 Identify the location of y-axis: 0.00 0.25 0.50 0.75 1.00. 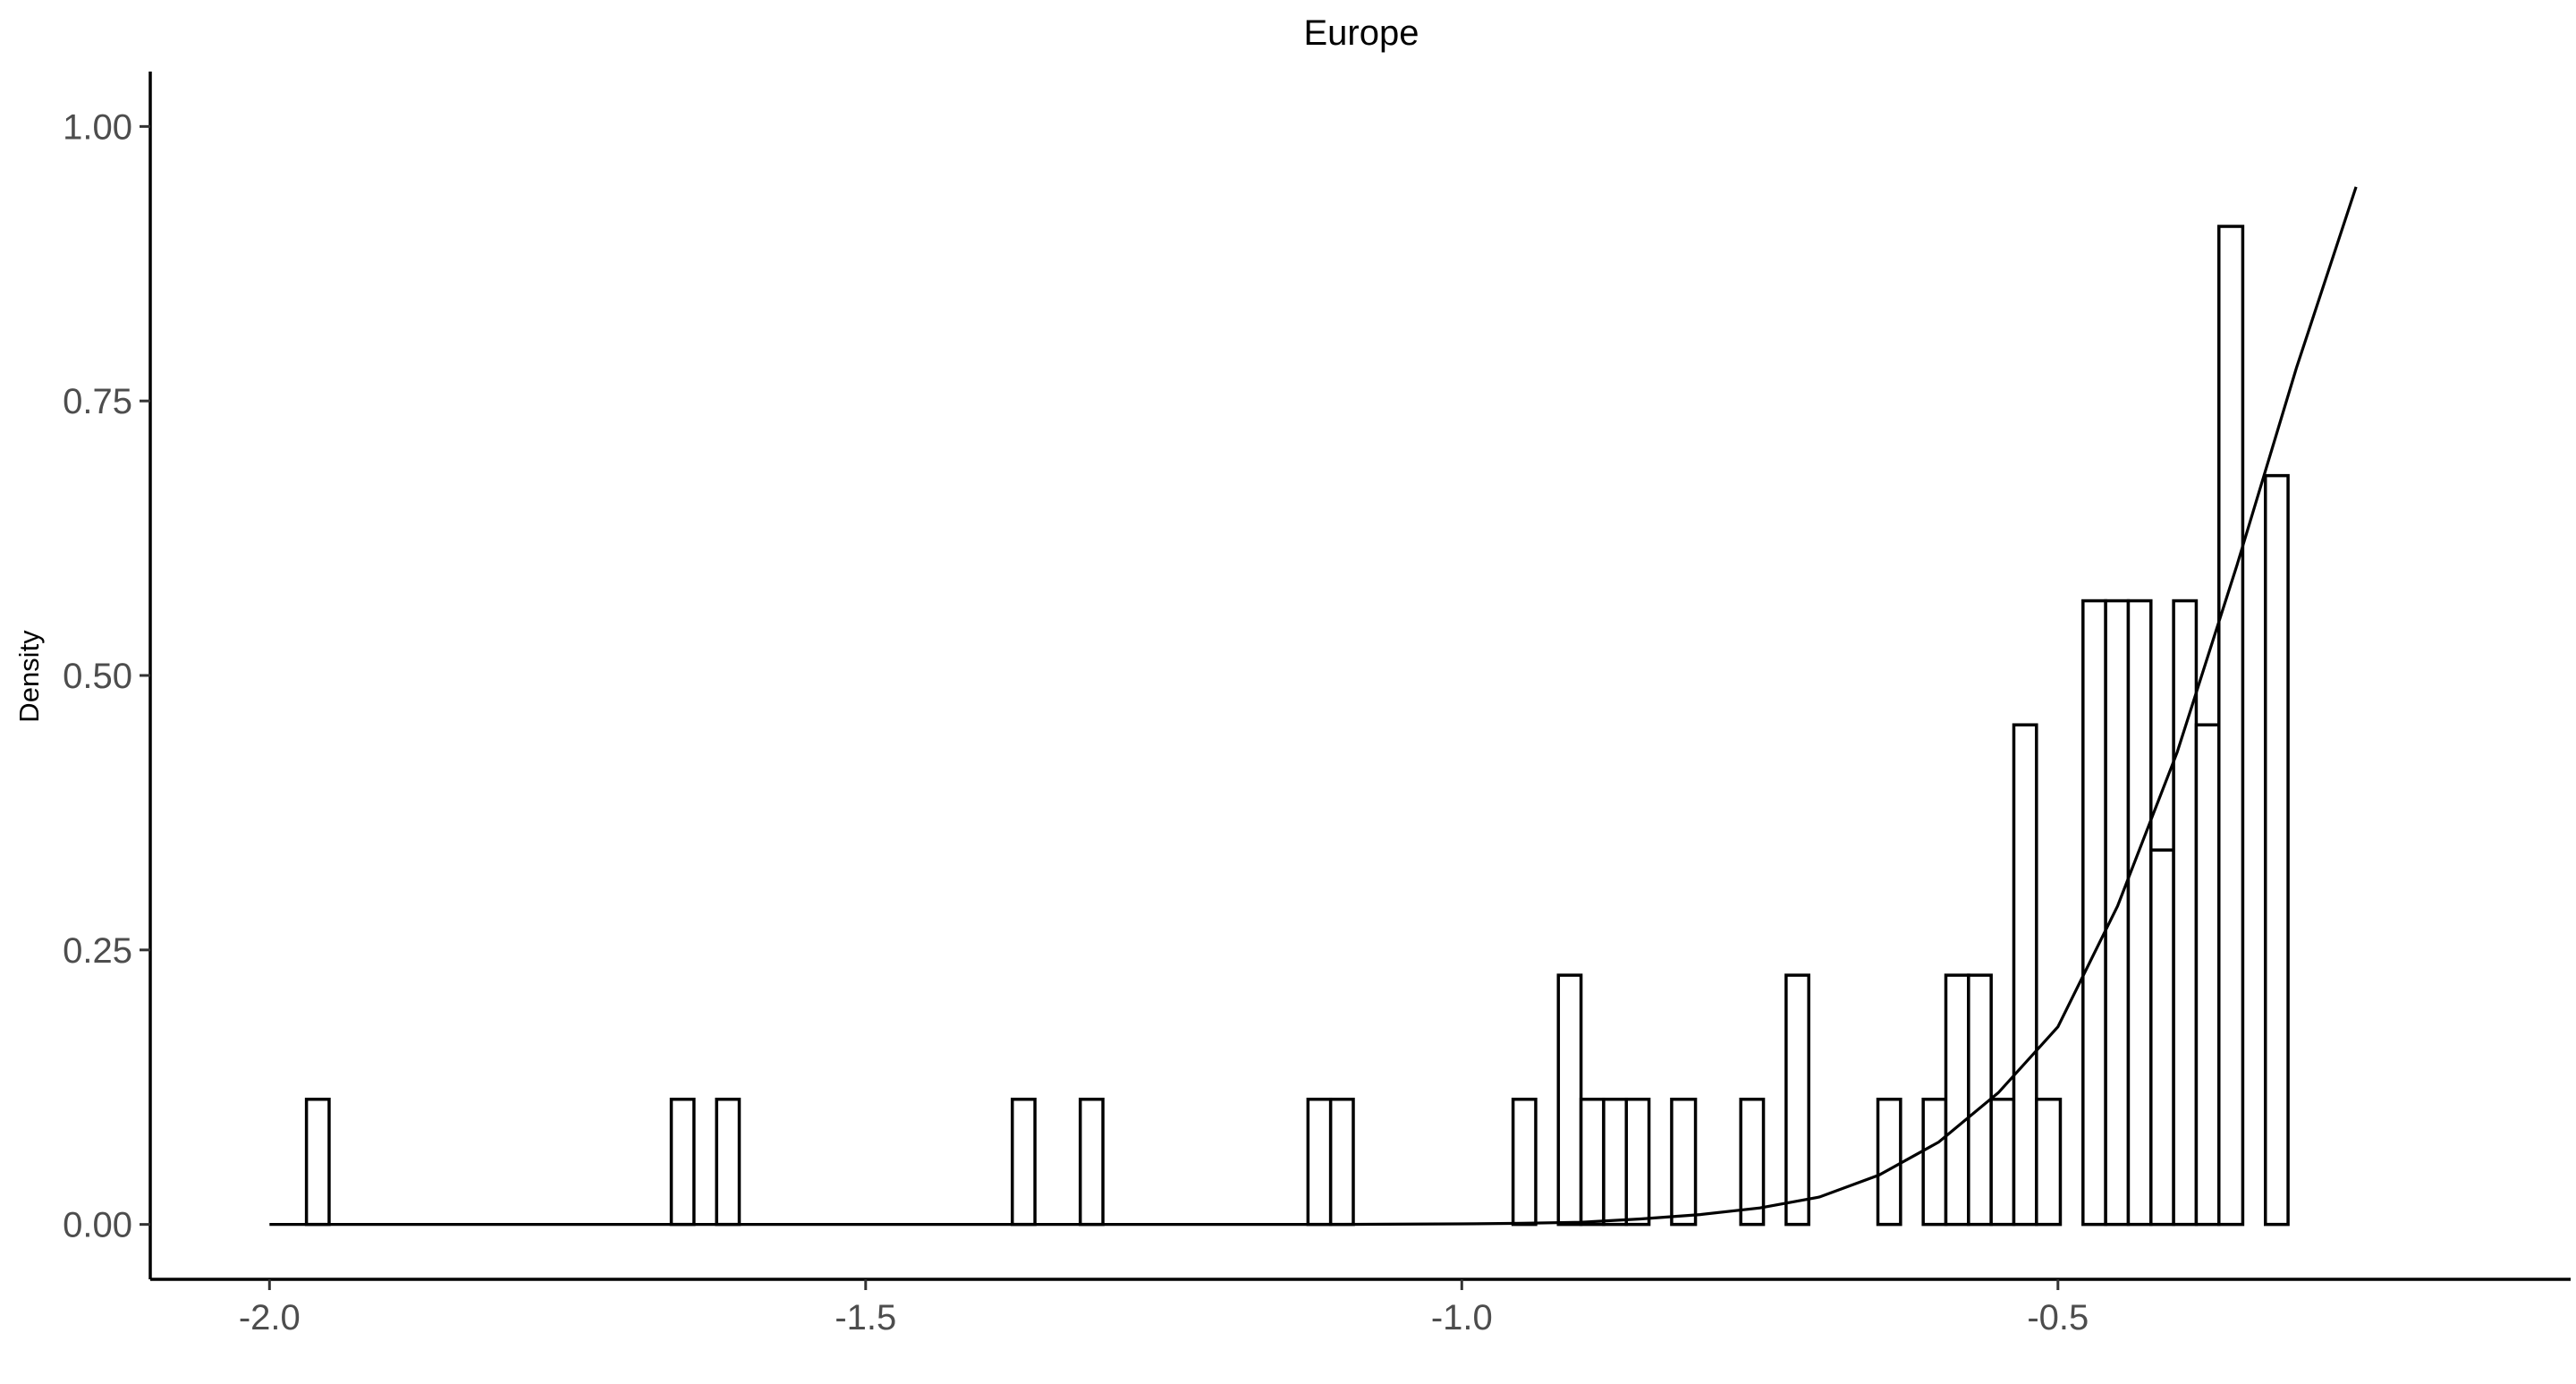
(107, 675).